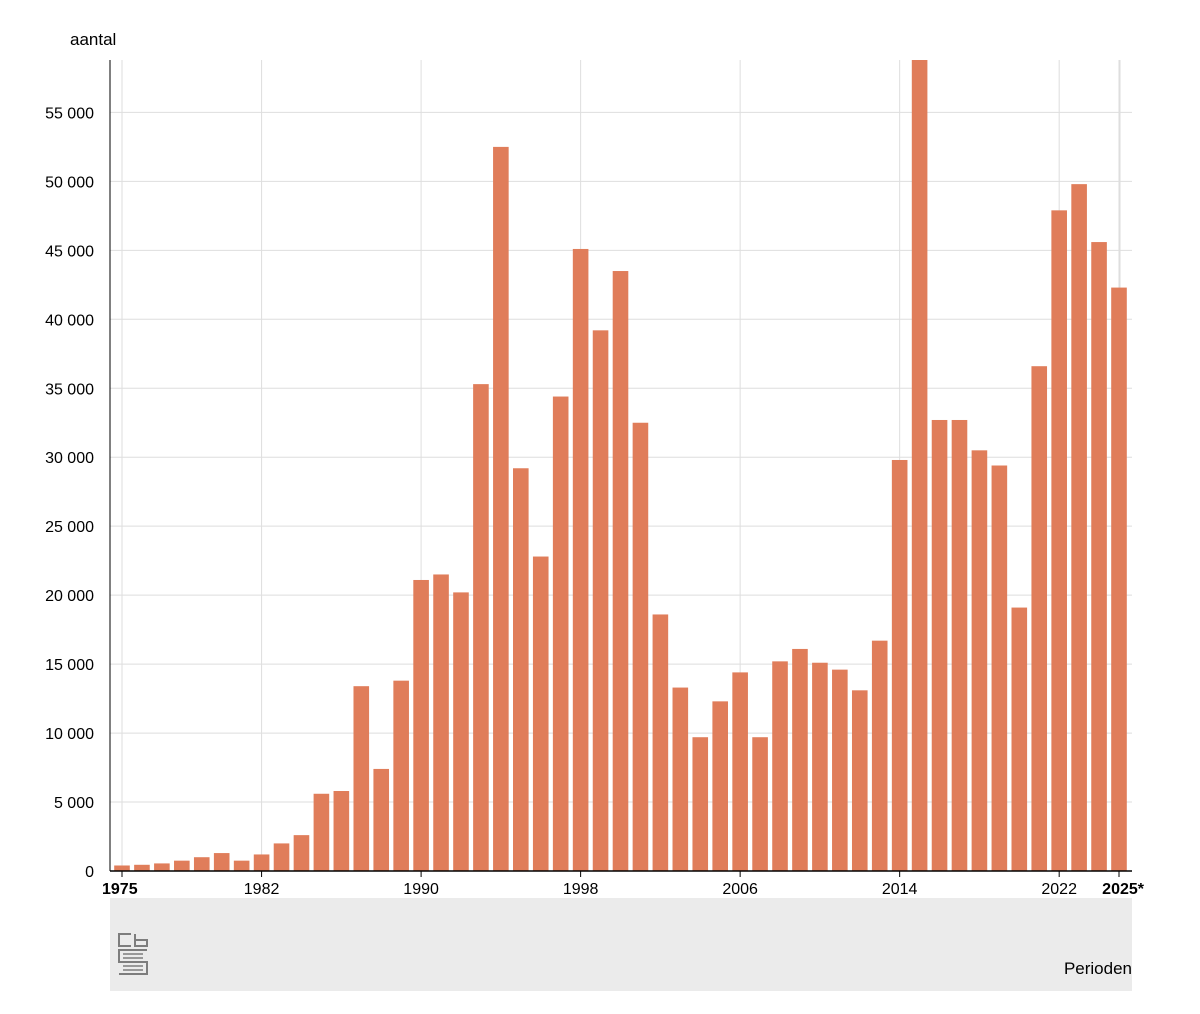 The image size is (1200, 1014). I want to click on x-tick-label: 1998, so click(581, 889).